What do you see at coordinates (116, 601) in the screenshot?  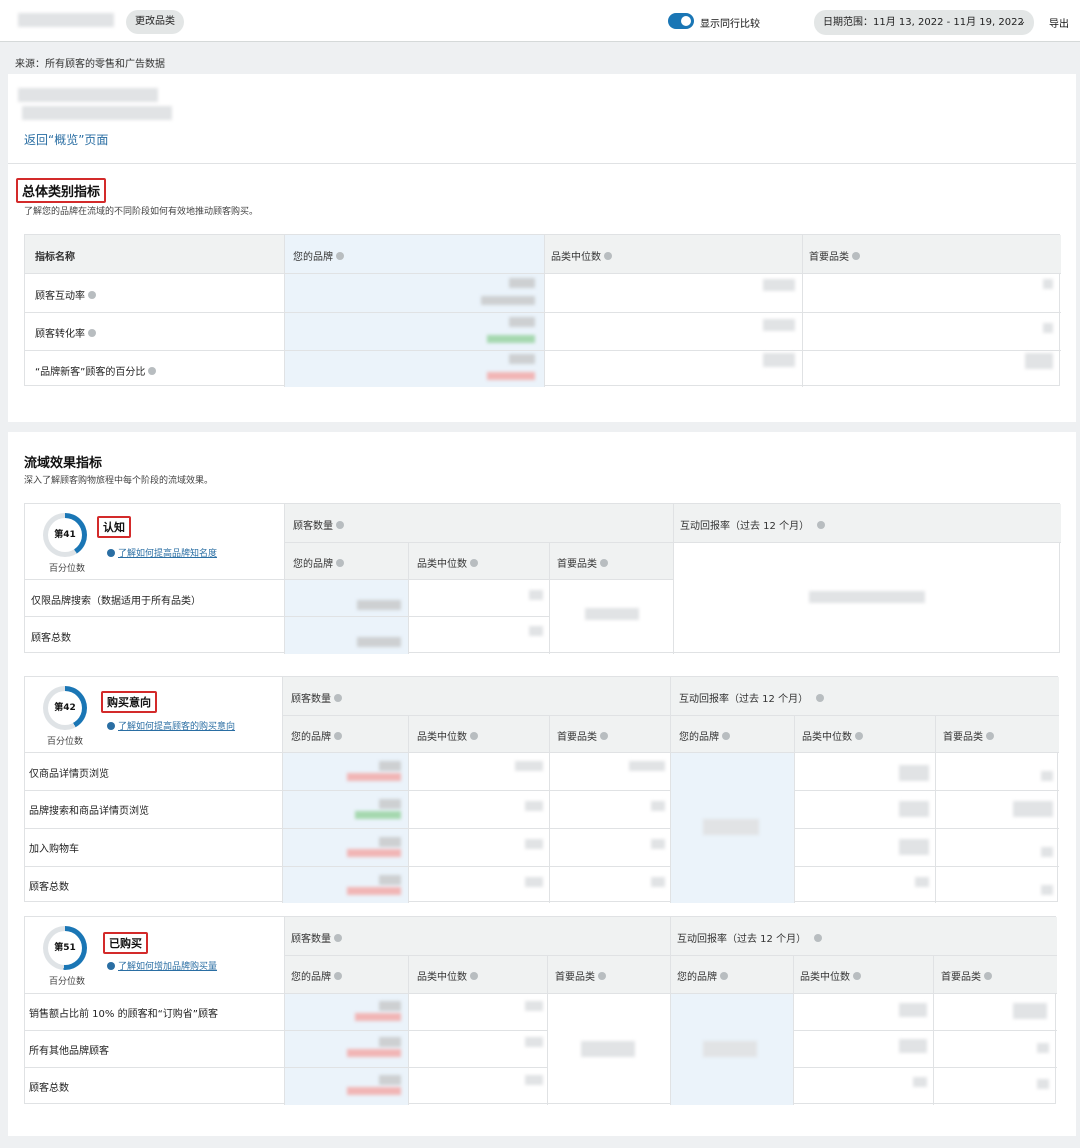 I see `table-row: 仅限品牌搜索（数据适用于所有品类）` at bounding box center [116, 601].